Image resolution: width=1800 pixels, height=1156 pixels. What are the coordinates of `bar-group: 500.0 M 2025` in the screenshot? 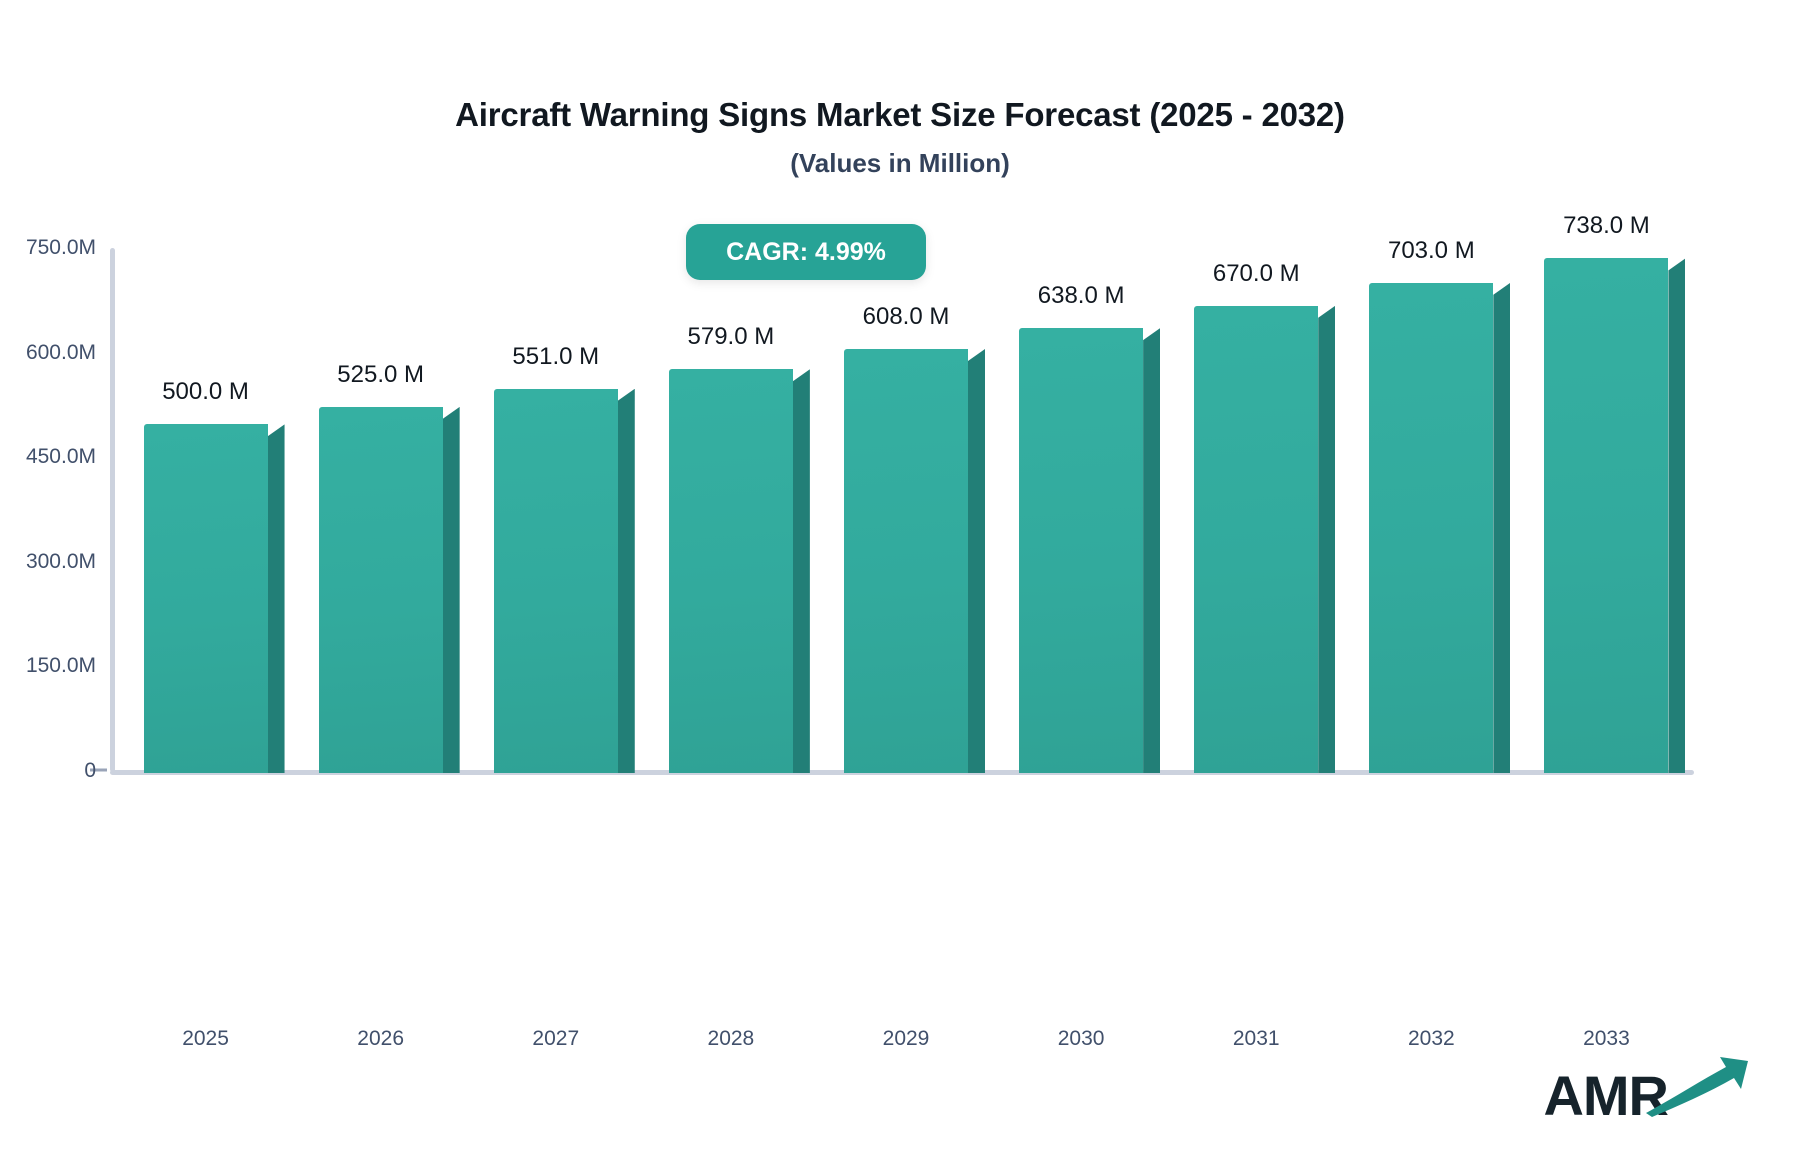 It's located at (214, 645).